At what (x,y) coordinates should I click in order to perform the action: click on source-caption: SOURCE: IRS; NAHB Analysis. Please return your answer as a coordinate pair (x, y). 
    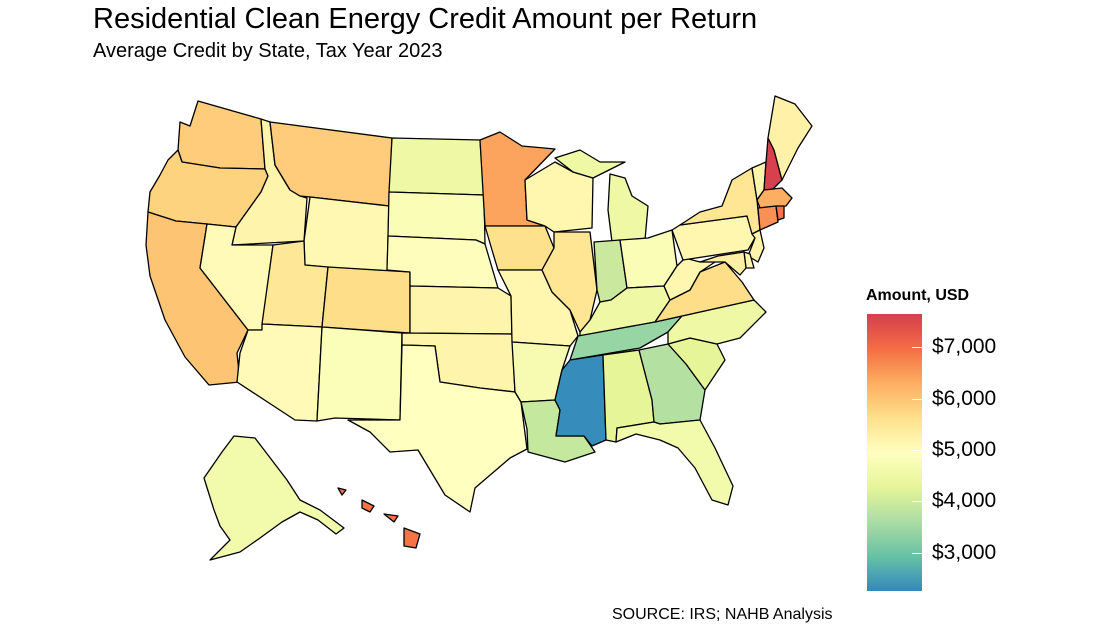
    Looking at the image, I should click on (722, 614).